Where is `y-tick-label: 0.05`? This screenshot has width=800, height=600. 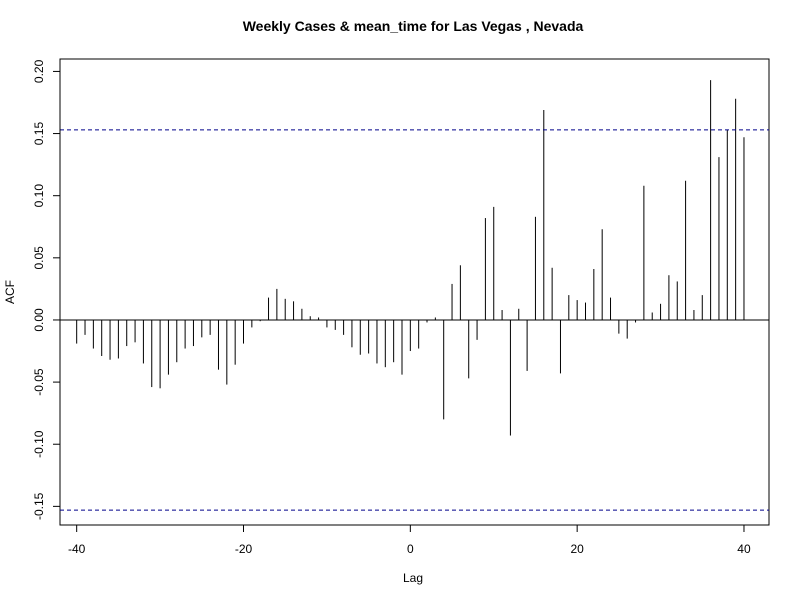 y-tick-label: 0.05 is located at coordinates (39, 258).